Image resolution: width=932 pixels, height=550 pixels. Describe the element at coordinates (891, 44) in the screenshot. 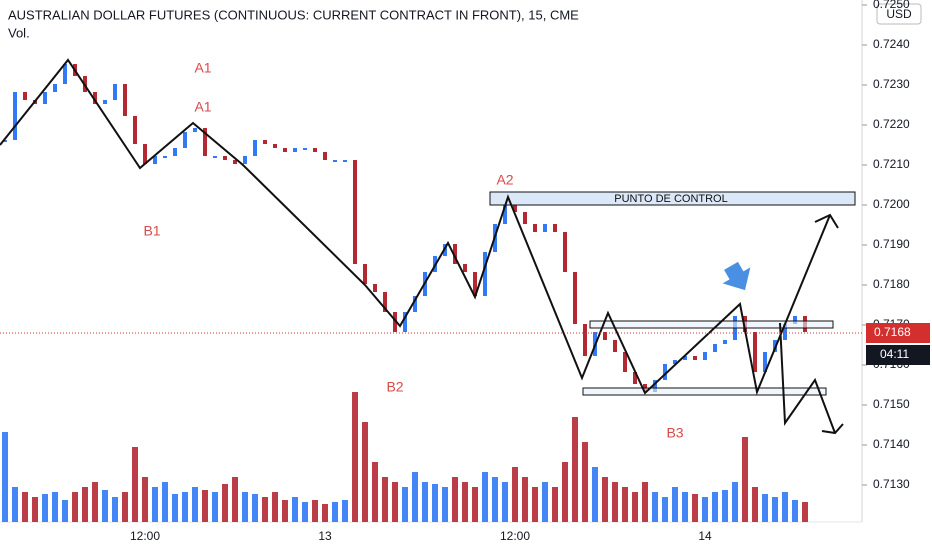

I see `y-tick-label: 0.7240` at that location.